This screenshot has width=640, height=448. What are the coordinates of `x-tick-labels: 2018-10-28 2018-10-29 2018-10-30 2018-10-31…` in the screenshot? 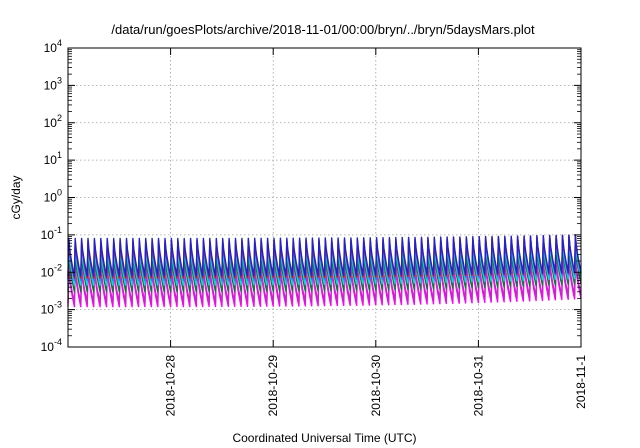 It's located at (376, 386).